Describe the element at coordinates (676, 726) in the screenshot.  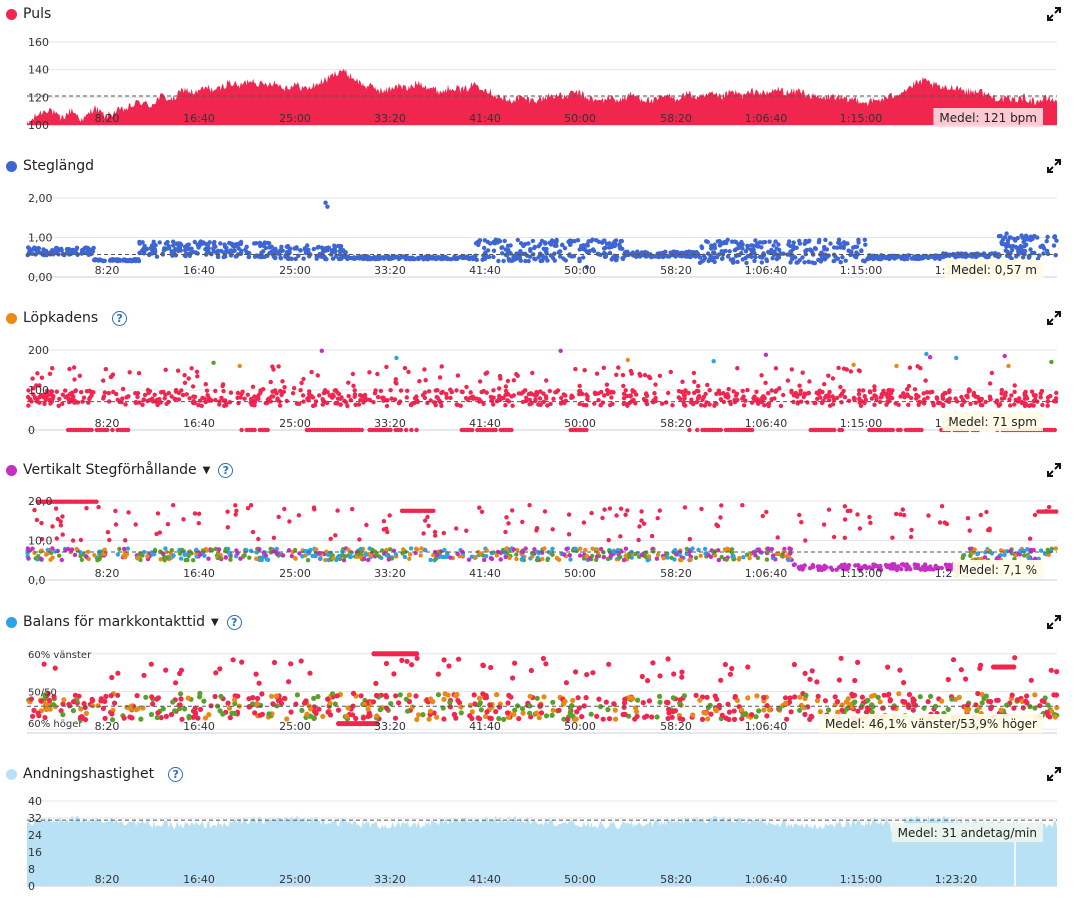
I see `x-tick-label: 58:20` at that location.